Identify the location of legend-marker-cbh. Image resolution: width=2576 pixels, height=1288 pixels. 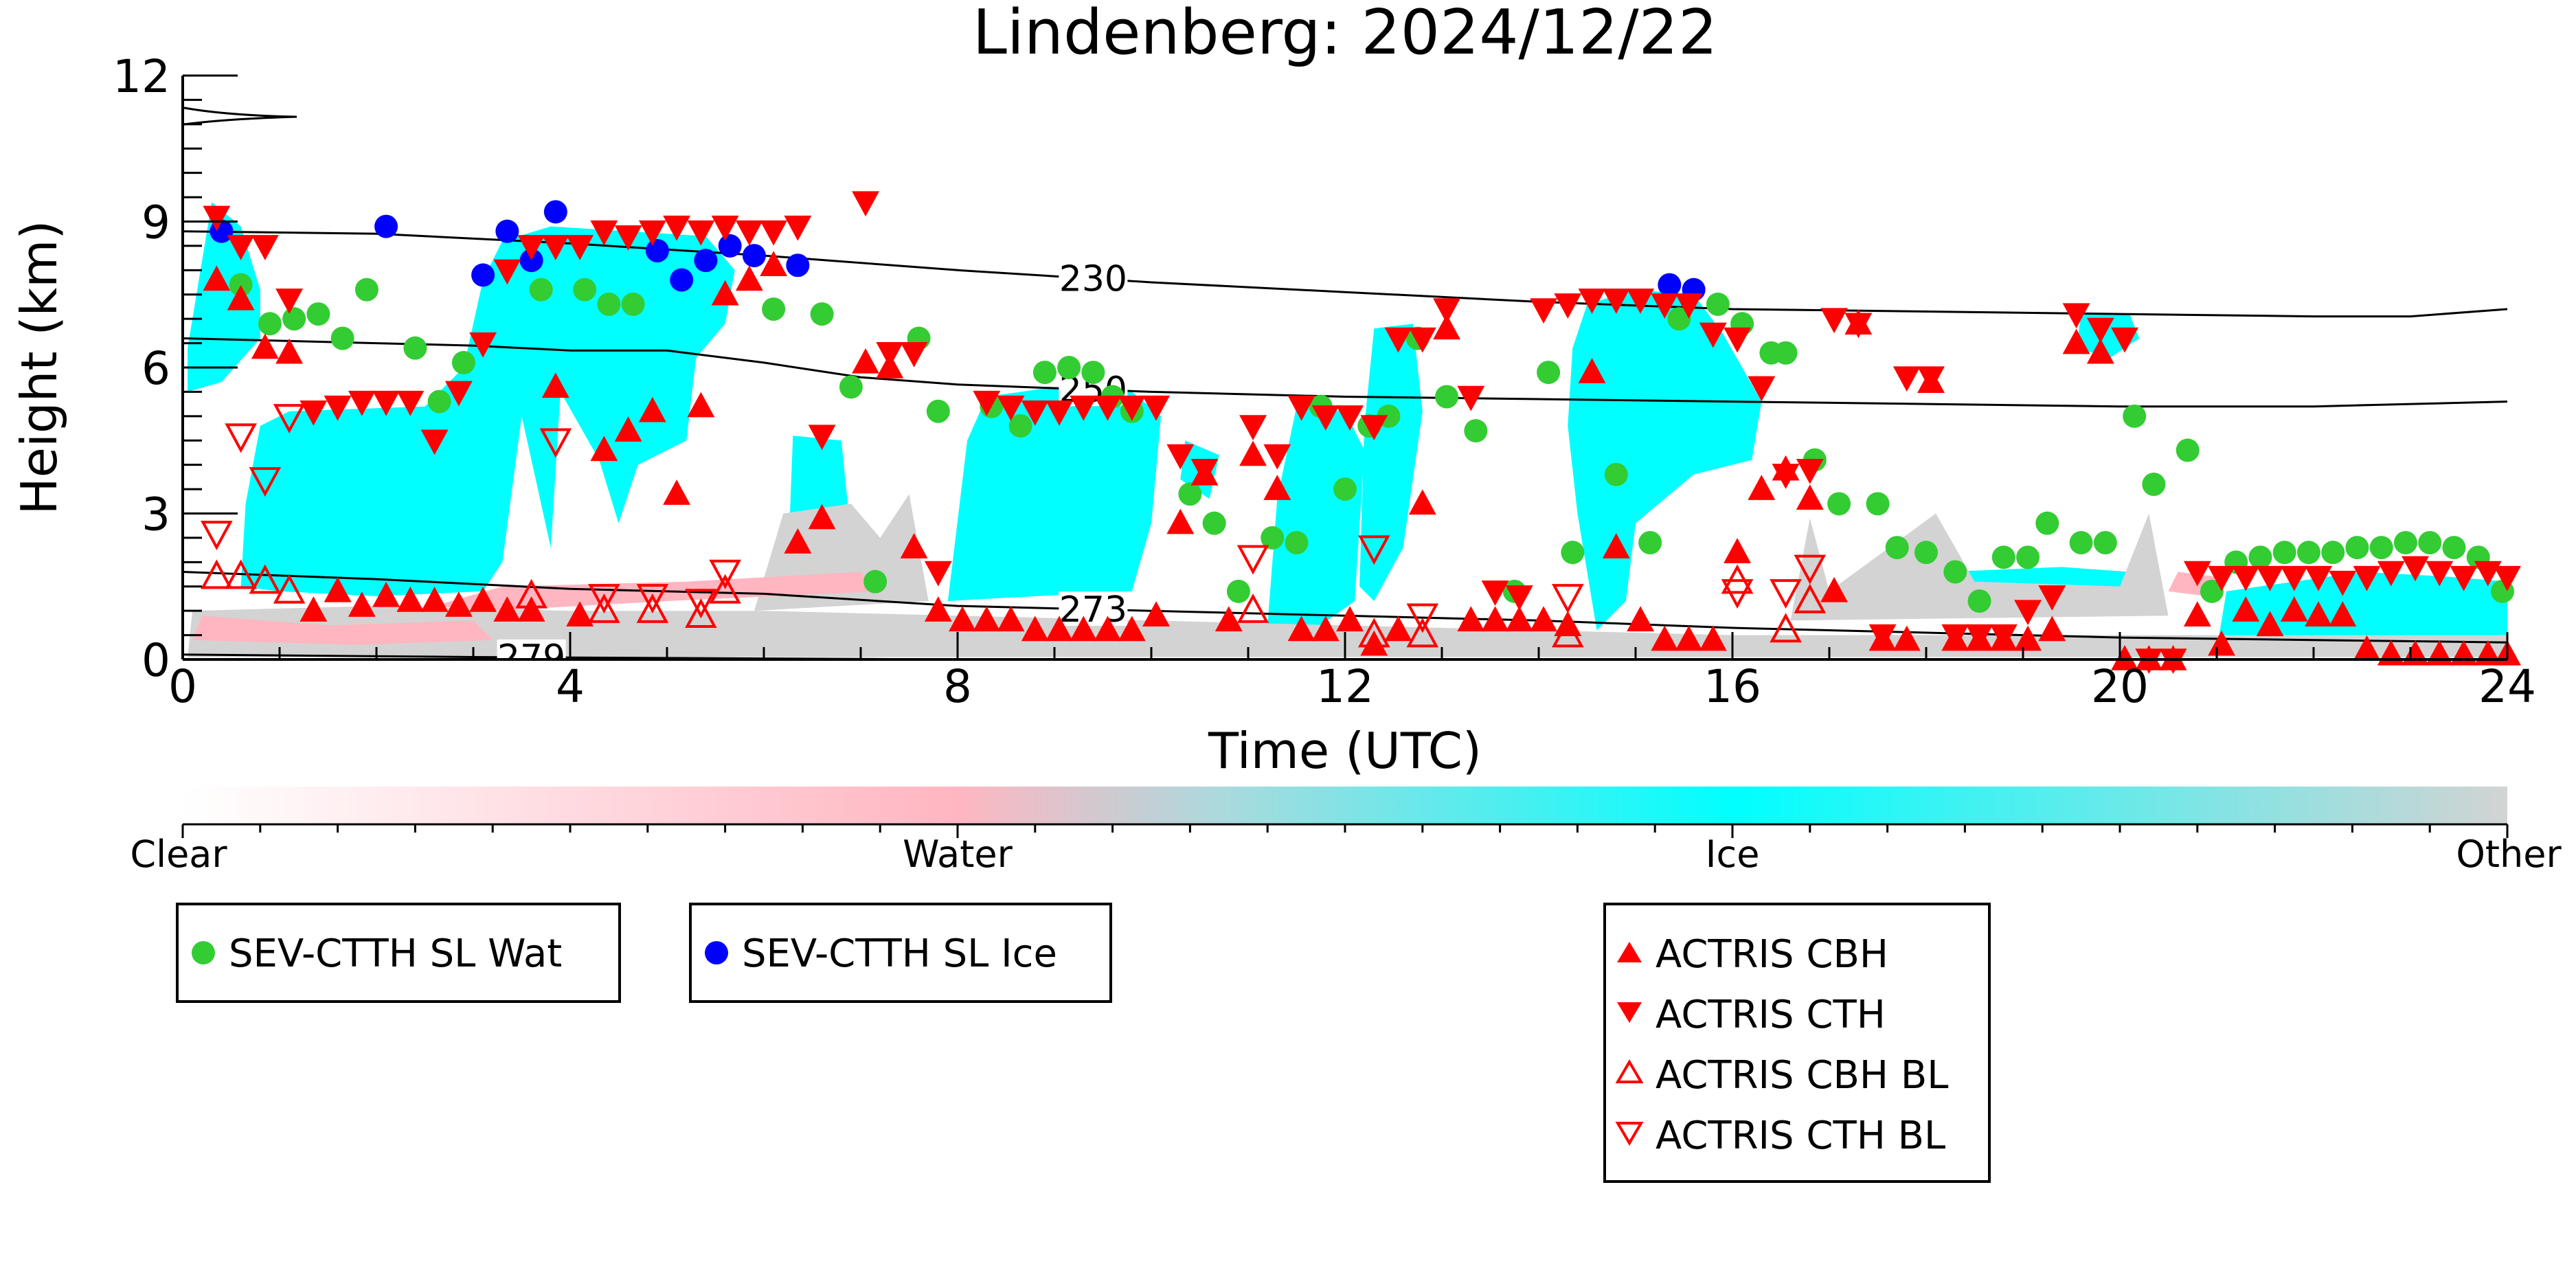
(1629, 952).